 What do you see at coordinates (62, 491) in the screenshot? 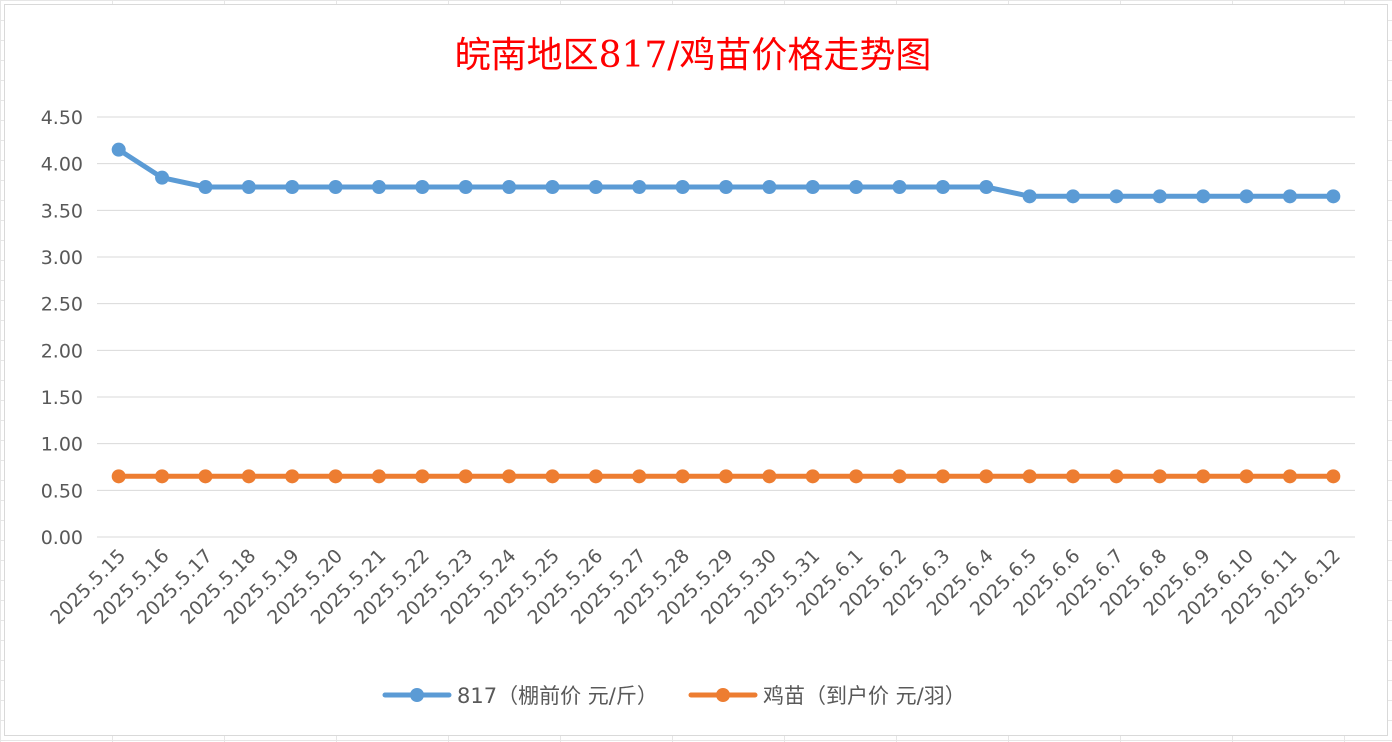
I see `y-tick-label: 0.50` at bounding box center [62, 491].